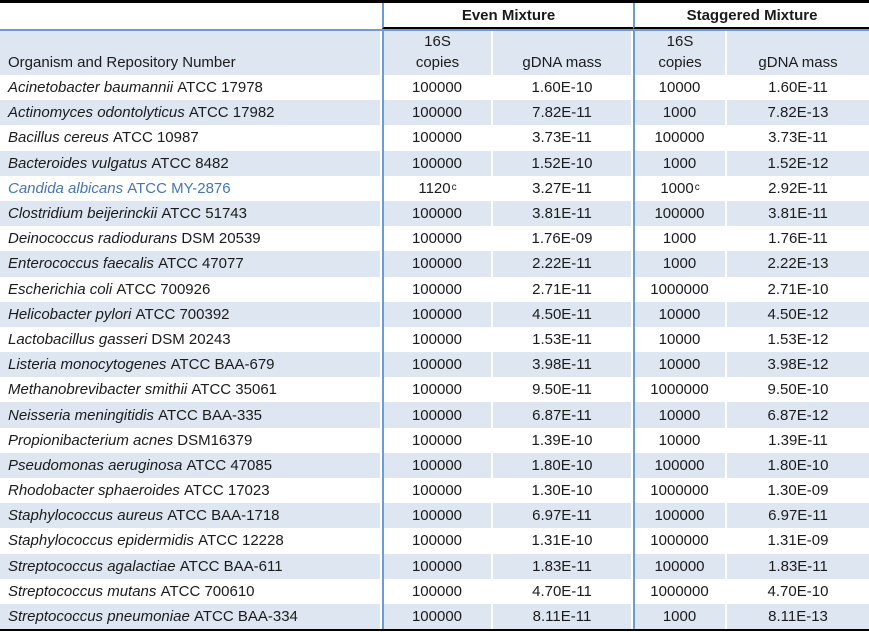 The width and height of the screenshot is (869, 632). Describe the element at coordinates (177, 188) in the screenshot. I see `repository-number: ATCC MY-2876` at that location.